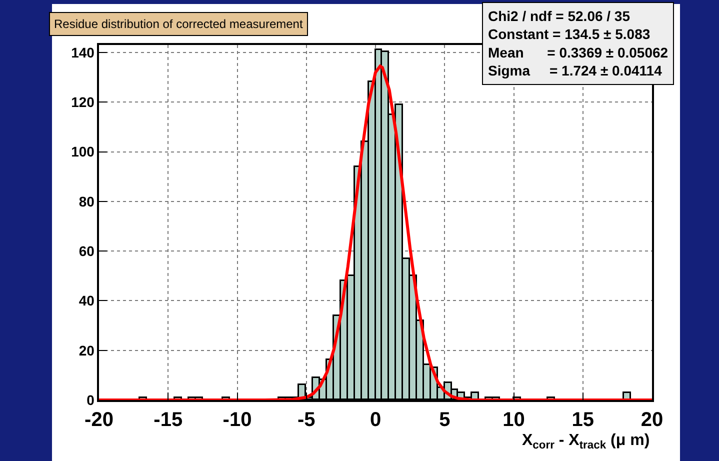 The image size is (719, 461). What do you see at coordinates (83, 52) in the screenshot?
I see `y-tick-label: 140` at bounding box center [83, 52].